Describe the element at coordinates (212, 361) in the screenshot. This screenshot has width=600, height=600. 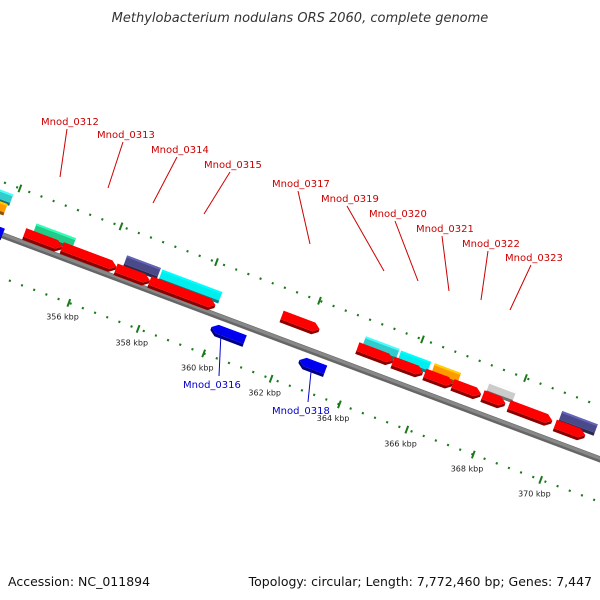
I see `gene-label-mnod-0316: Mnod_0316` at that location.